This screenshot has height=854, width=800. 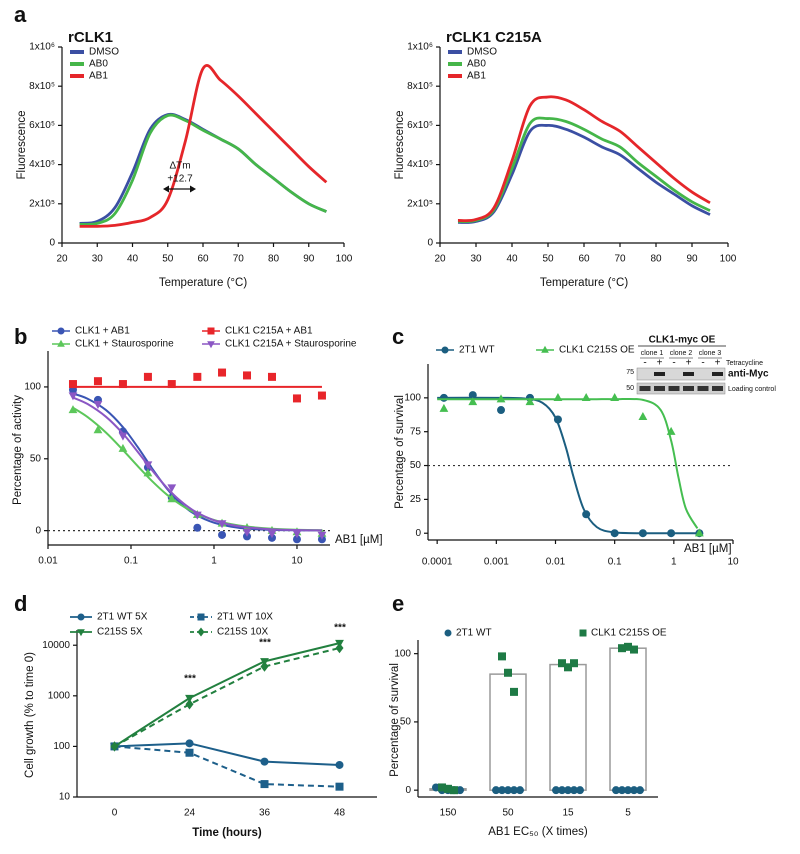 I want to click on x-tick-label: 70, so click(x=239, y=259).